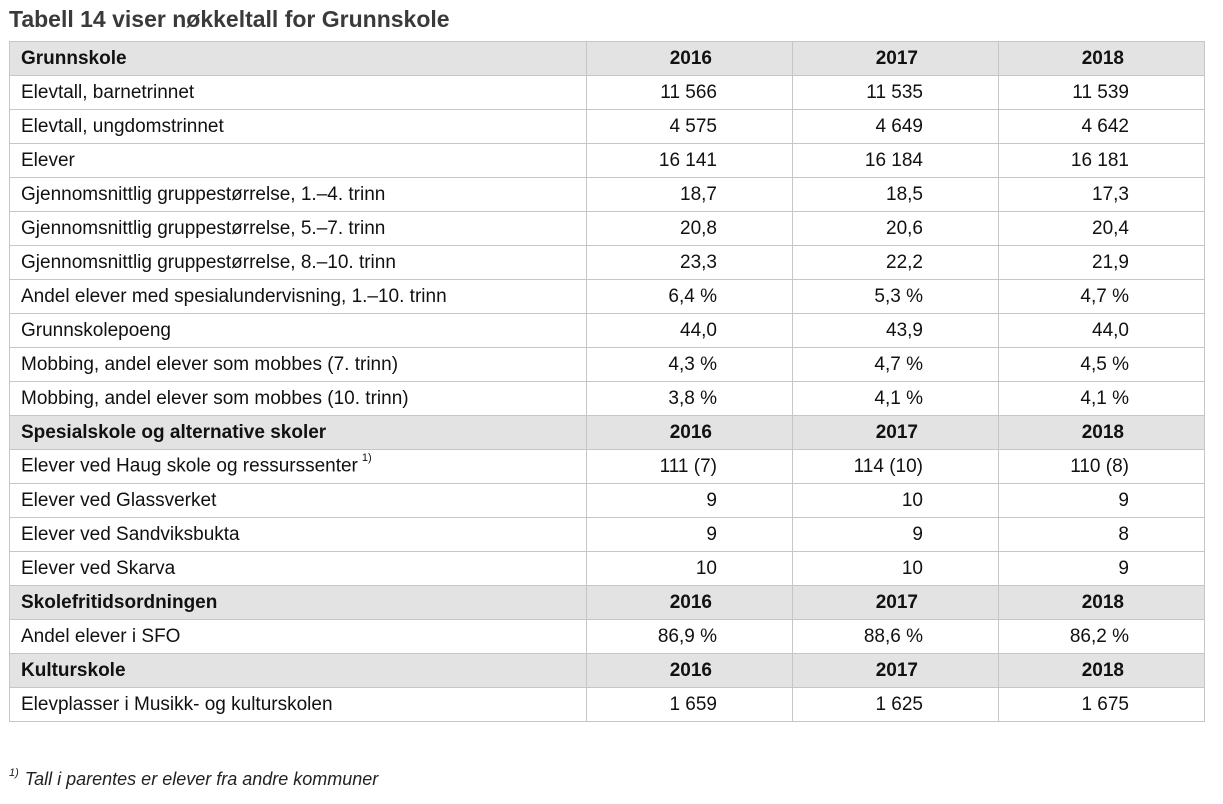 This screenshot has height=804, width=1223. What do you see at coordinates (689, 92) in the screenshot?
I see `cell-value: 11 566` at bounding box center [689, 92].